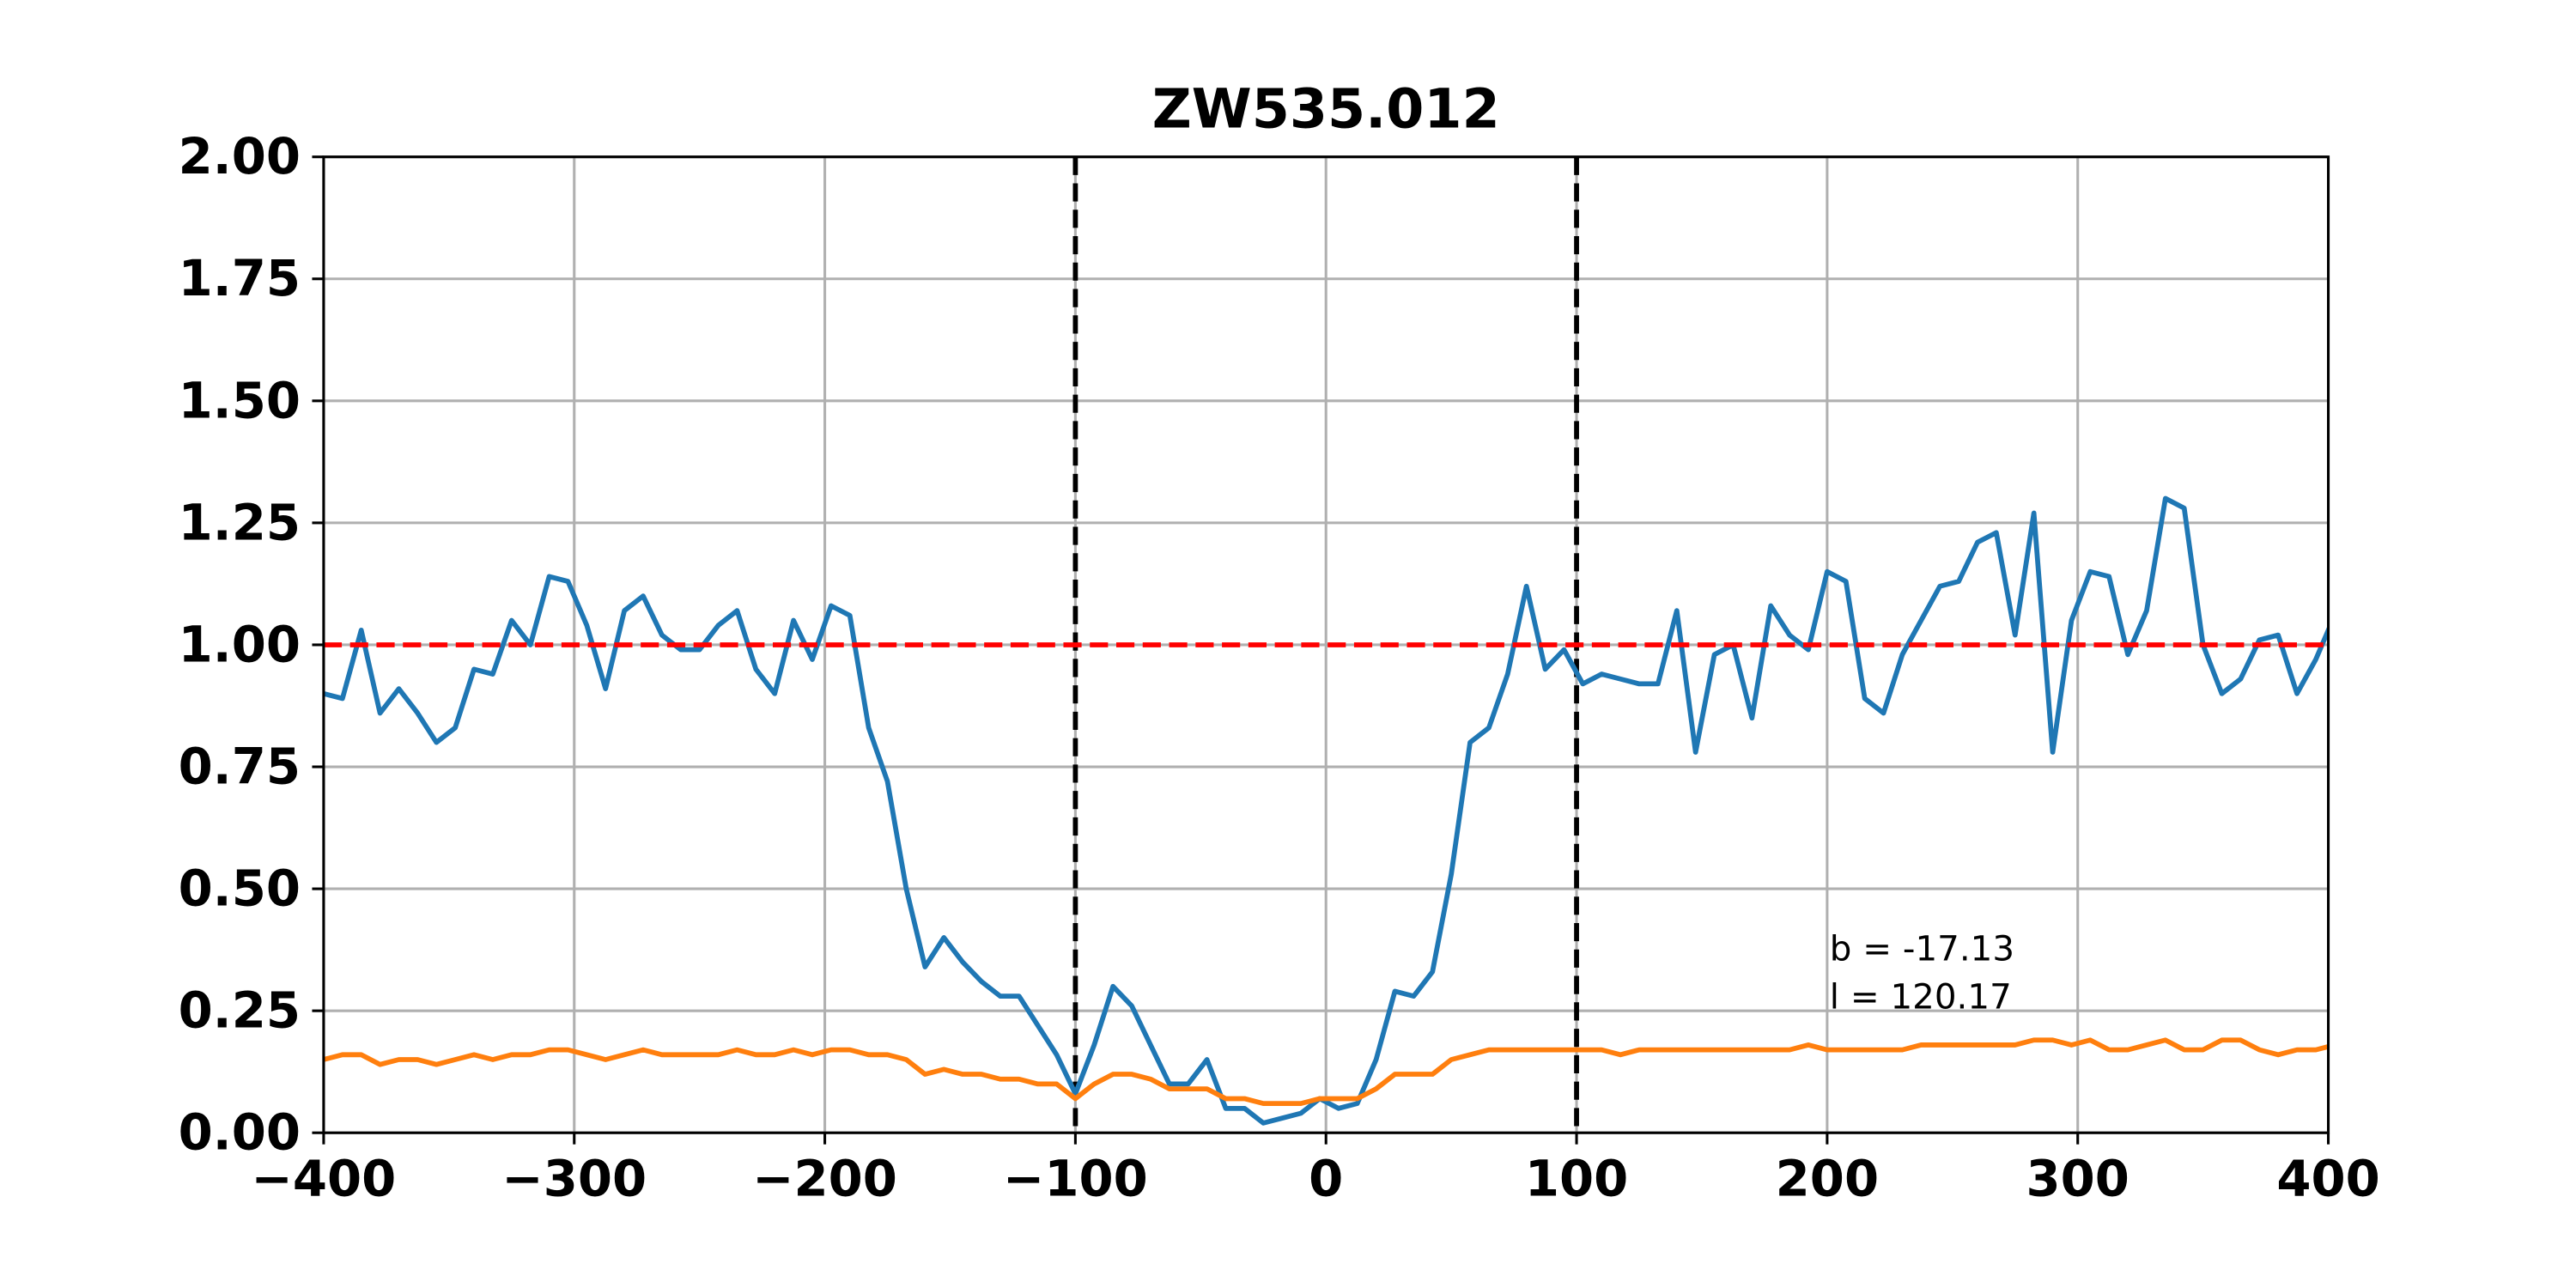 The image size is (2576, 1288). Describe the element at coordinates (240, 1010) in the screenshot. I see `y-tick-label: 0.25` at that location.